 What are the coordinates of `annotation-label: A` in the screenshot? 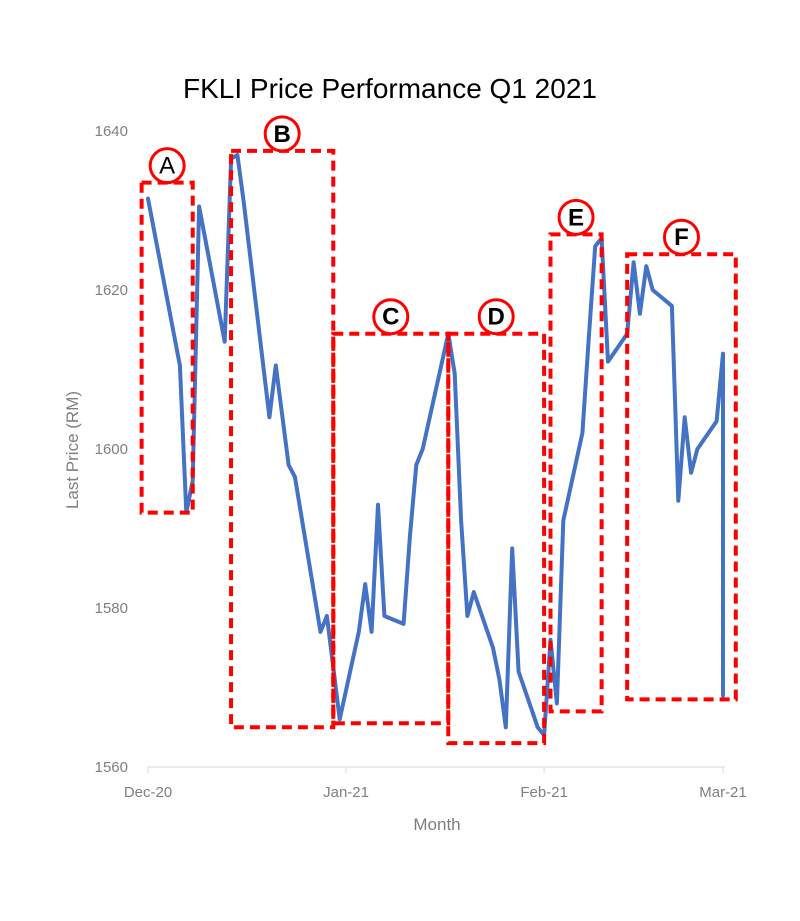 It's located at (167, 166).